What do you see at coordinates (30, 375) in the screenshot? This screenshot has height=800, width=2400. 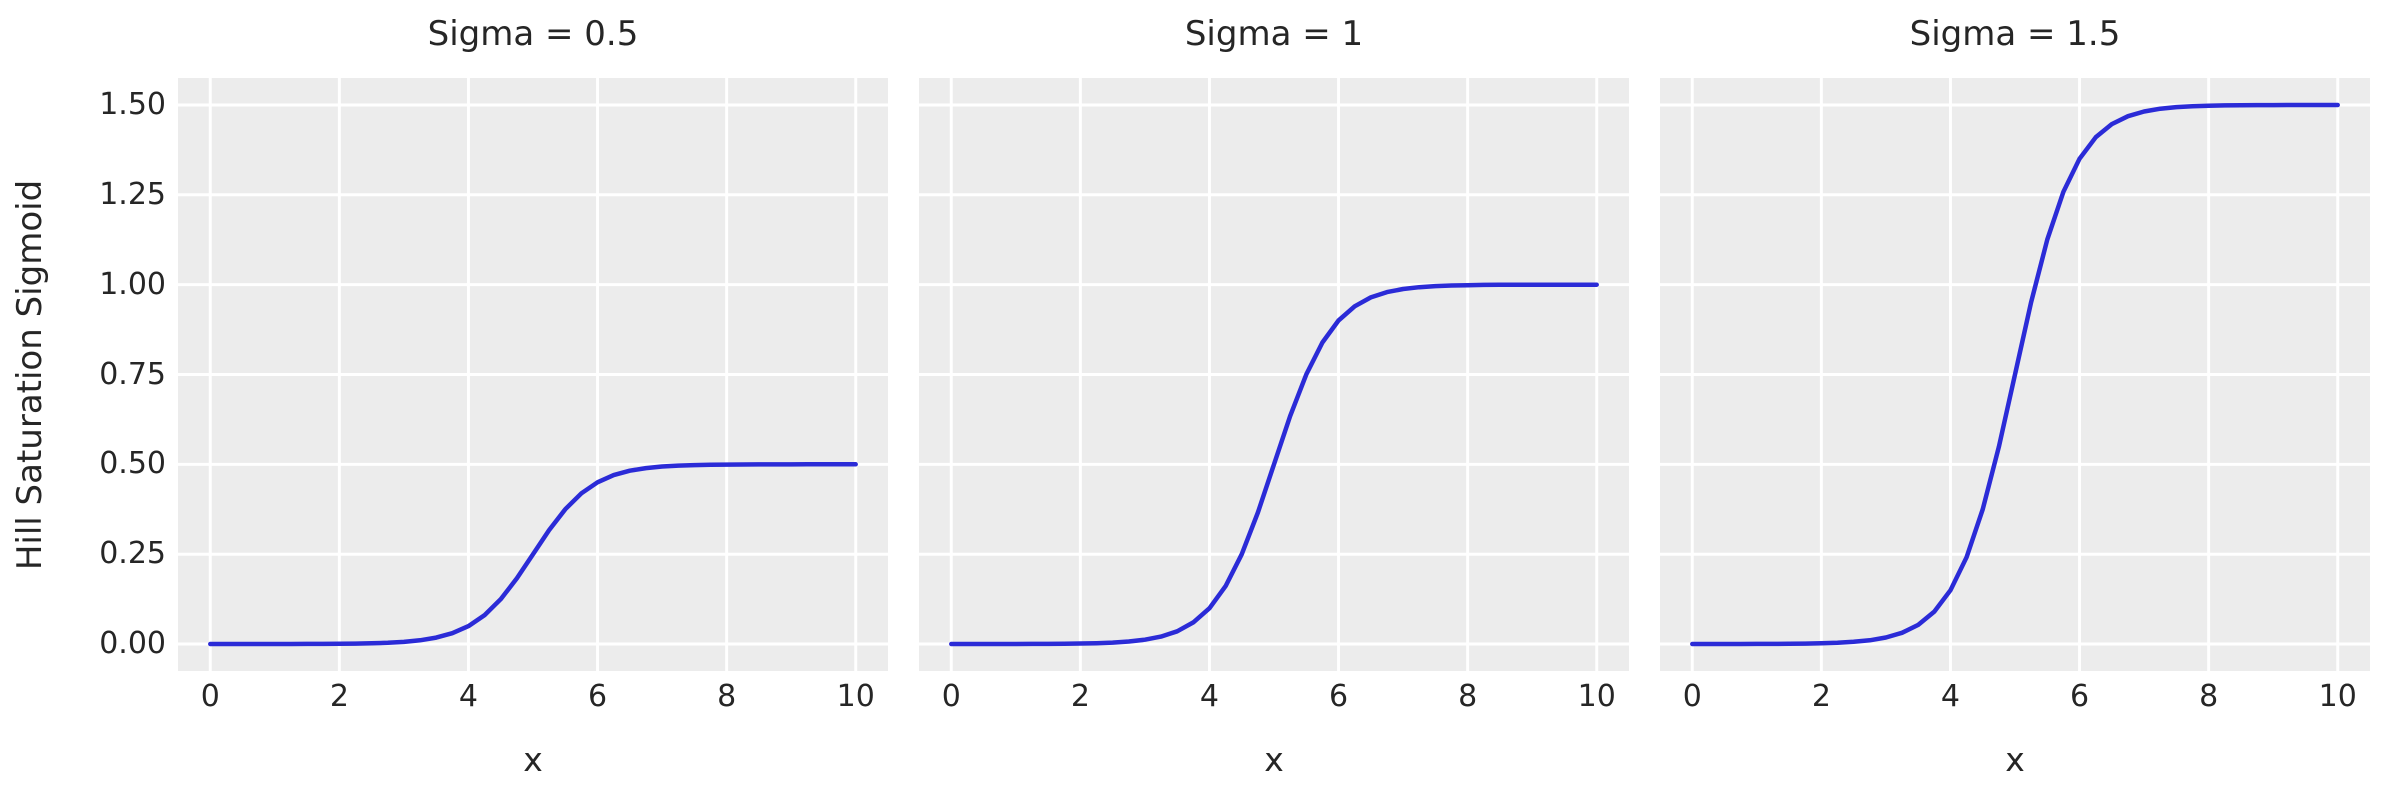 I see `y-axis-label: Hill Saturation Sigmoid` at bounding box center [30, 375].